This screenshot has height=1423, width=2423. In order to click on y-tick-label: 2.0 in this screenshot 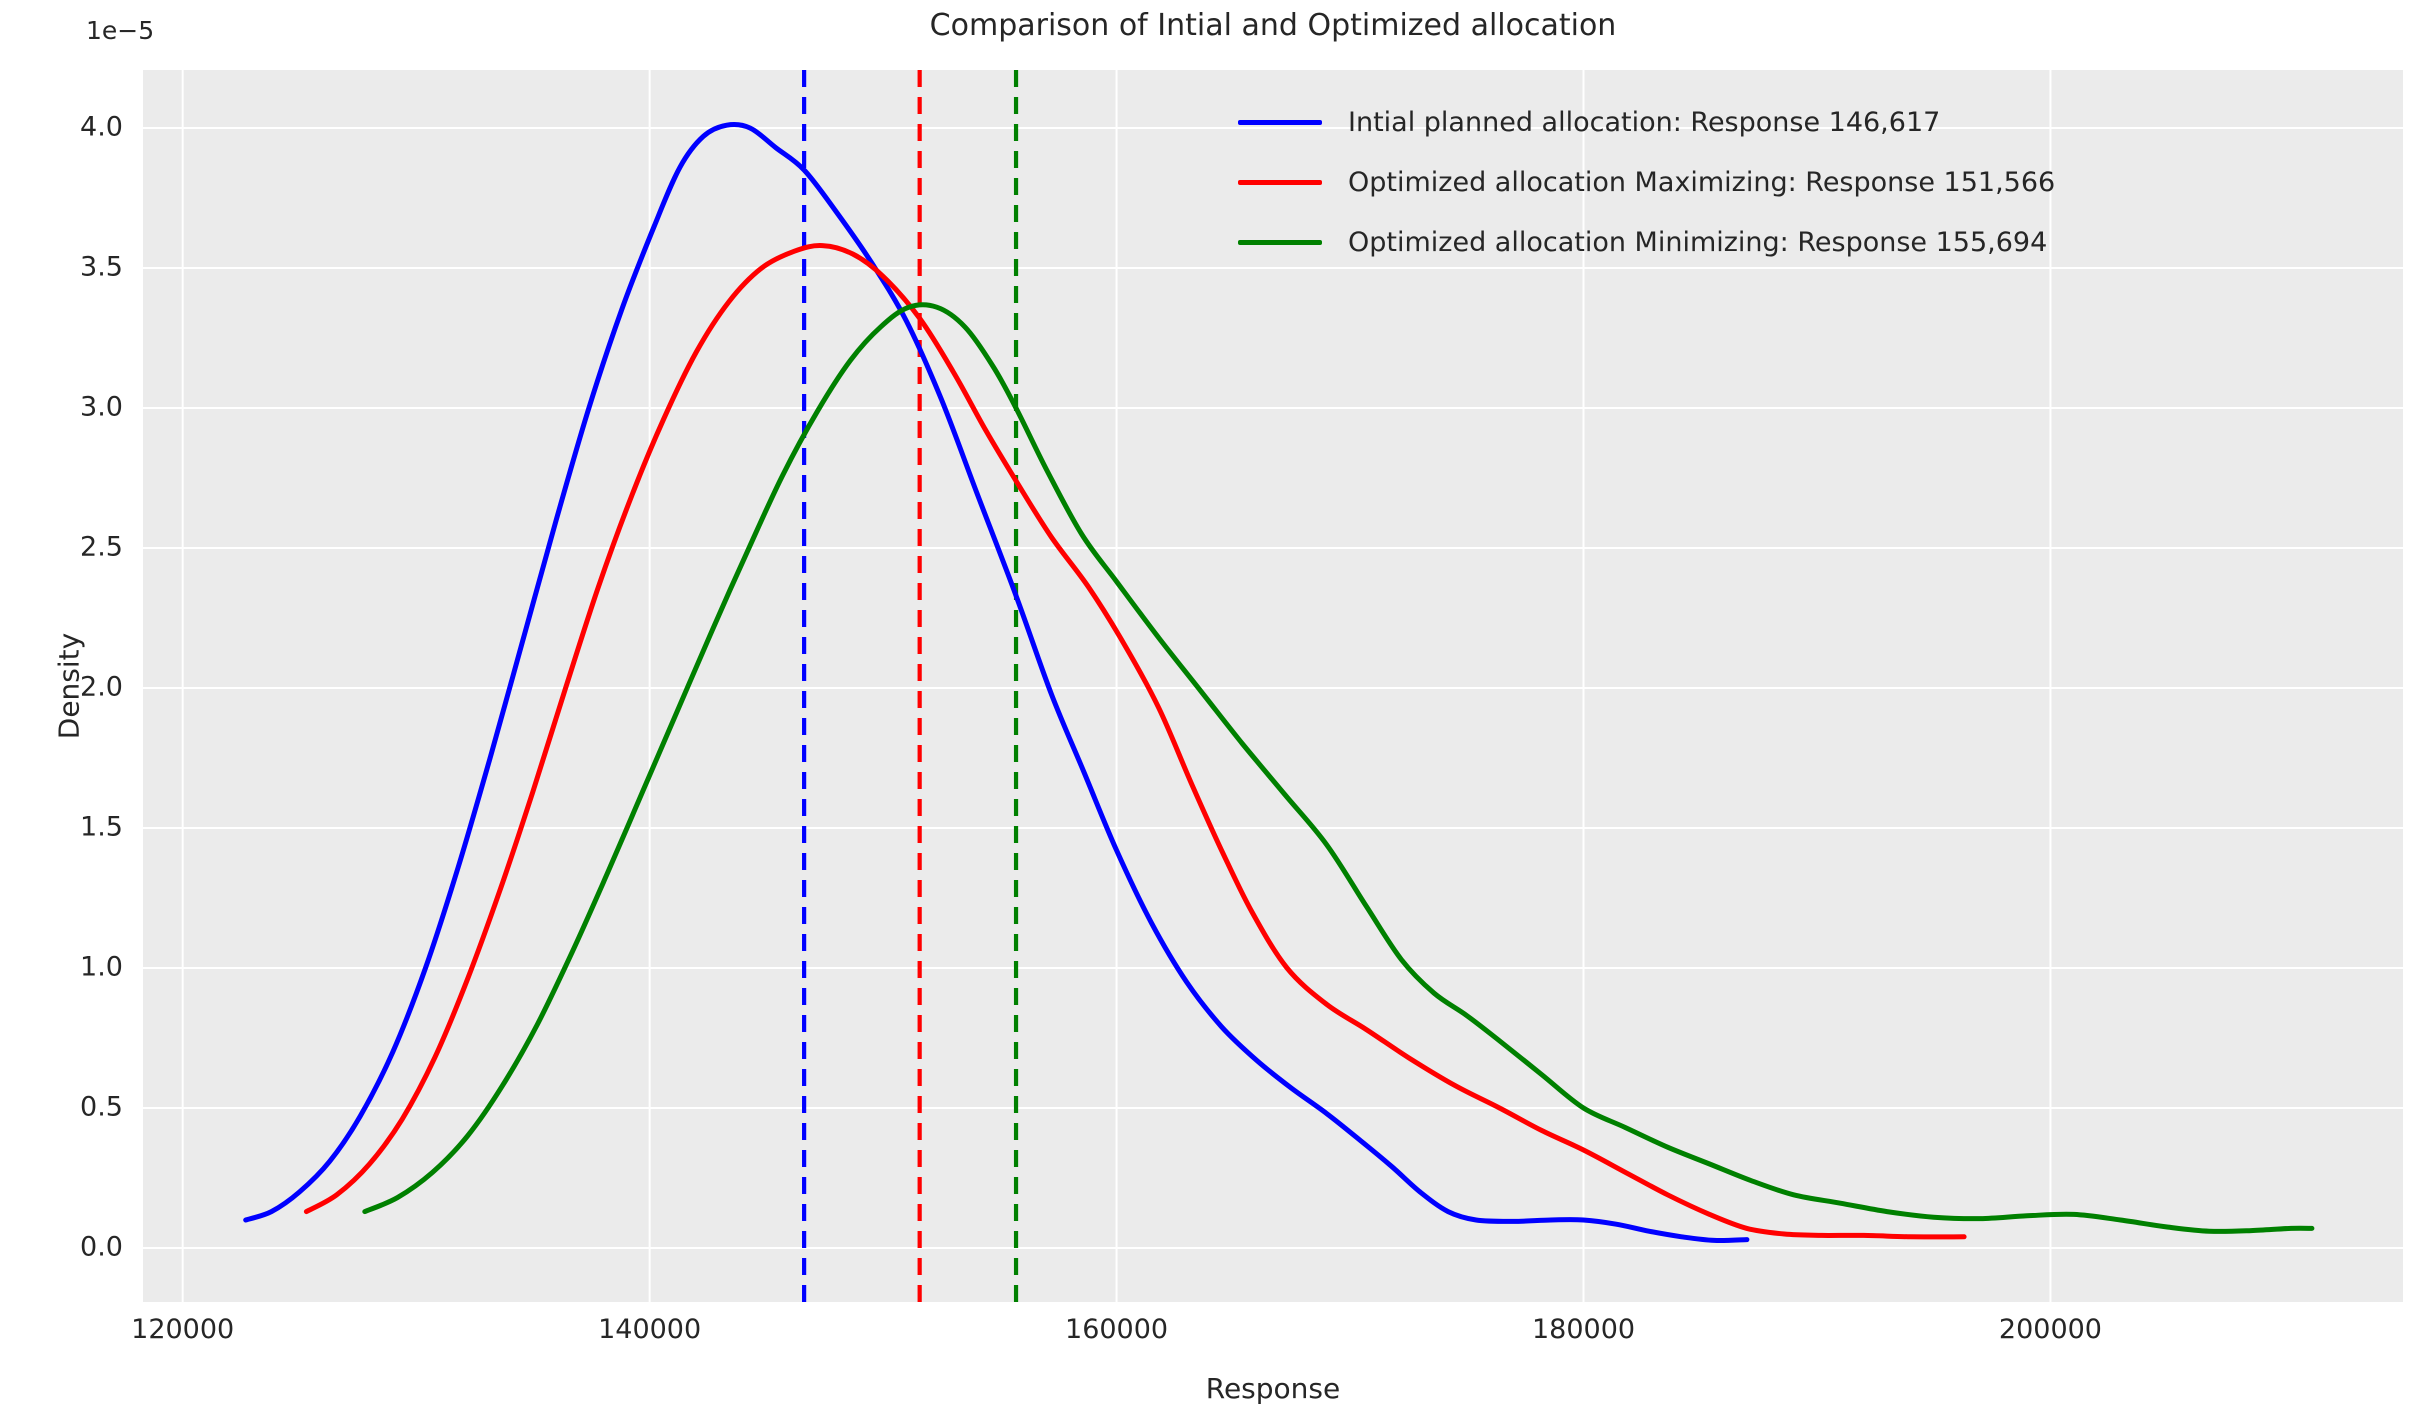, I will do `click(101, 687)`.